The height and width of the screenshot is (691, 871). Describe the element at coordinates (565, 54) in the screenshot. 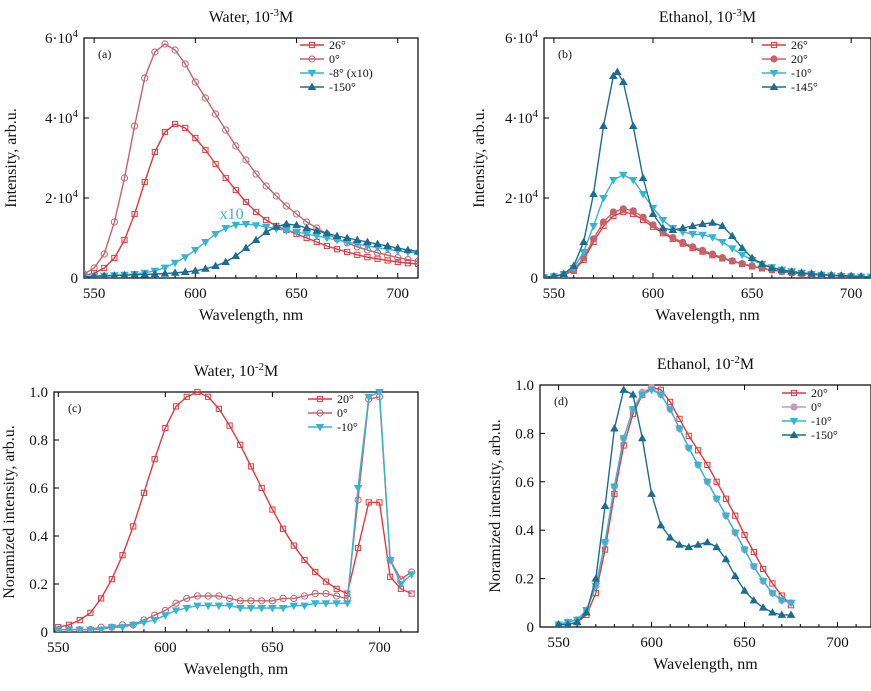

I see `panel-label: (b)` at that location.